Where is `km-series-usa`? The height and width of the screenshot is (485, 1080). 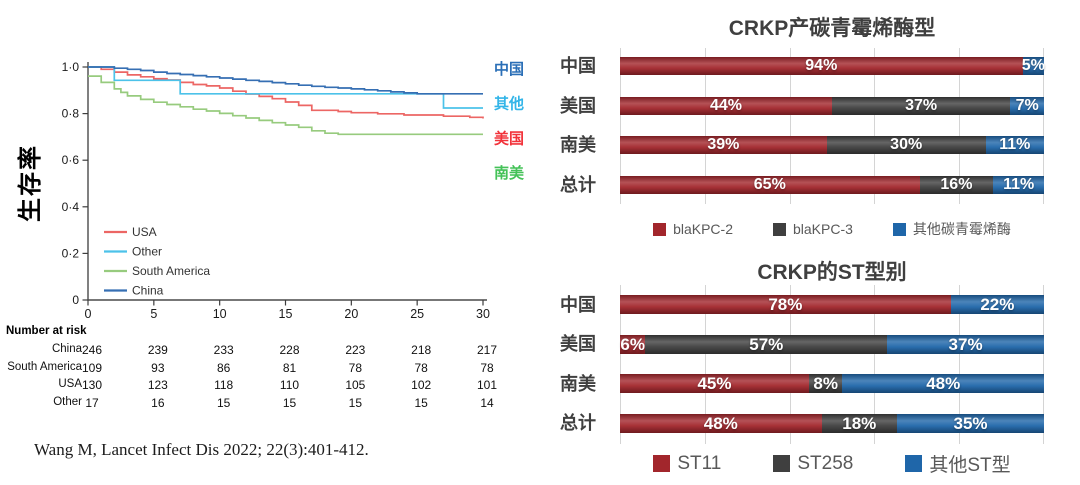 km-series-usa is located at coordinates (286, 92).